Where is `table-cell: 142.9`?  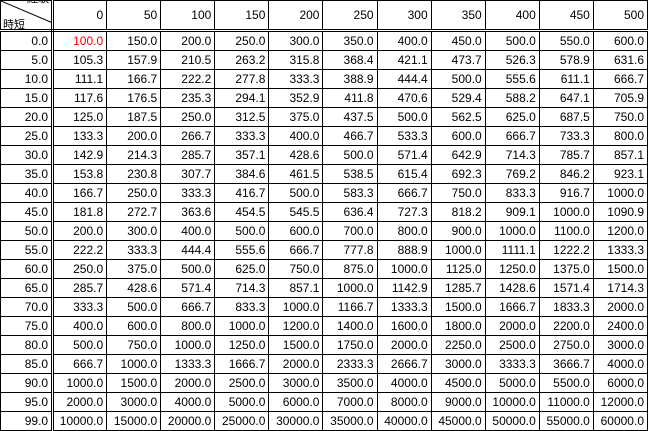
table-cell: 142.9 is located at coordinates (80, 155).